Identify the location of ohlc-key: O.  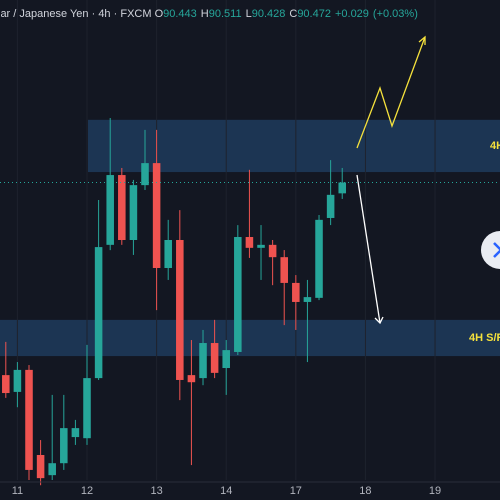
(159, 14).